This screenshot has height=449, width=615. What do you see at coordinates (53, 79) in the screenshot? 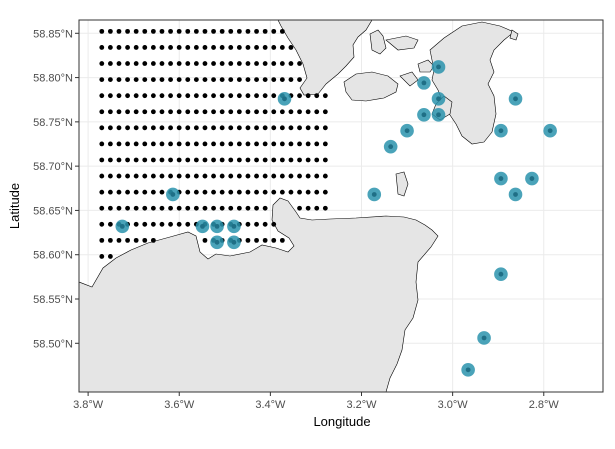
I see `y-tick-label: 58.80°N` at bounding box center [53, 79].